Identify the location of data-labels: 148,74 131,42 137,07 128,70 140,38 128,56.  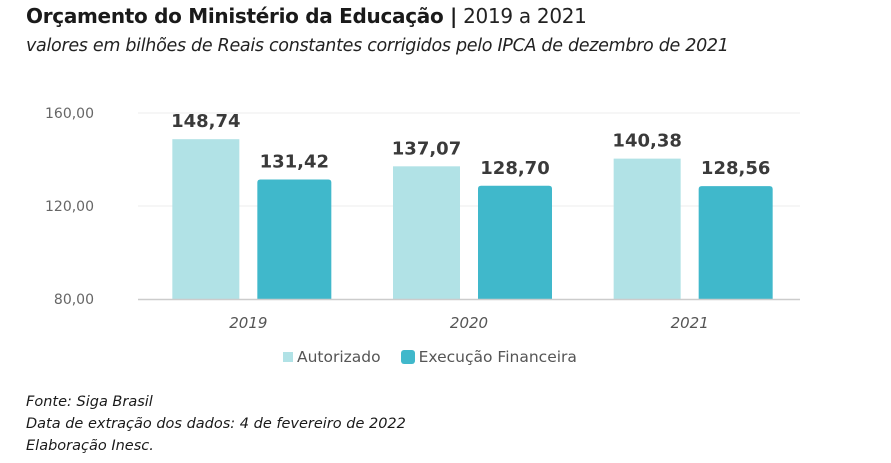
(470, 145).